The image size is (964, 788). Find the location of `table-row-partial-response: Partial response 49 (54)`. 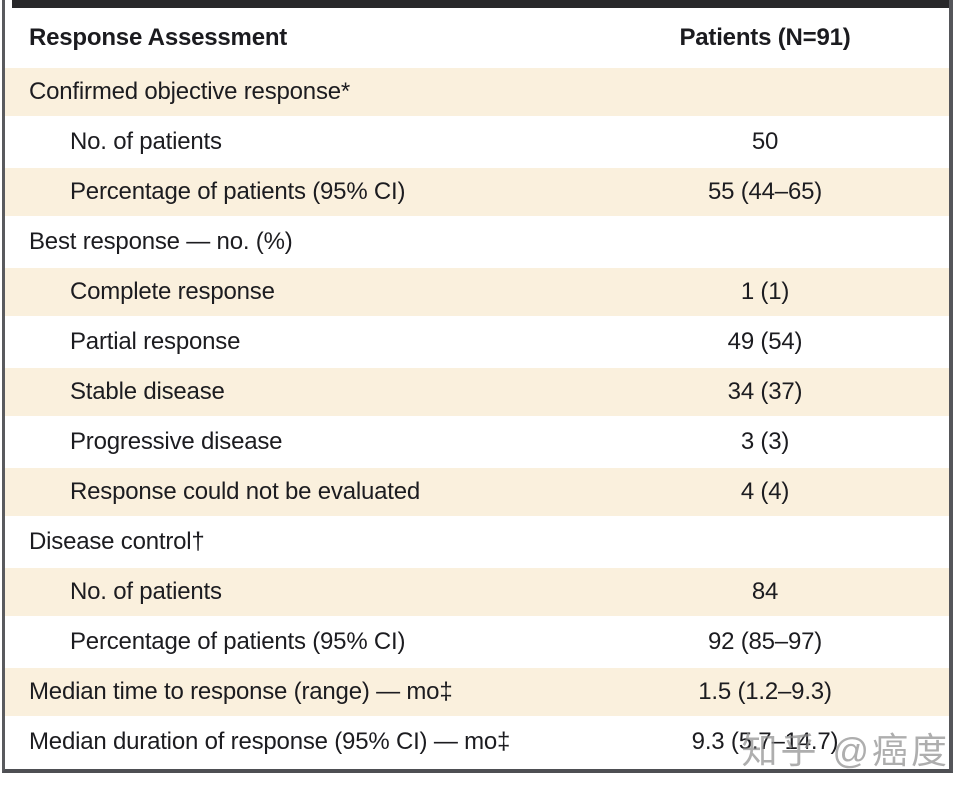

table-row-partial-response: Partial response 49 (54) is located at coordinates (477, 343).